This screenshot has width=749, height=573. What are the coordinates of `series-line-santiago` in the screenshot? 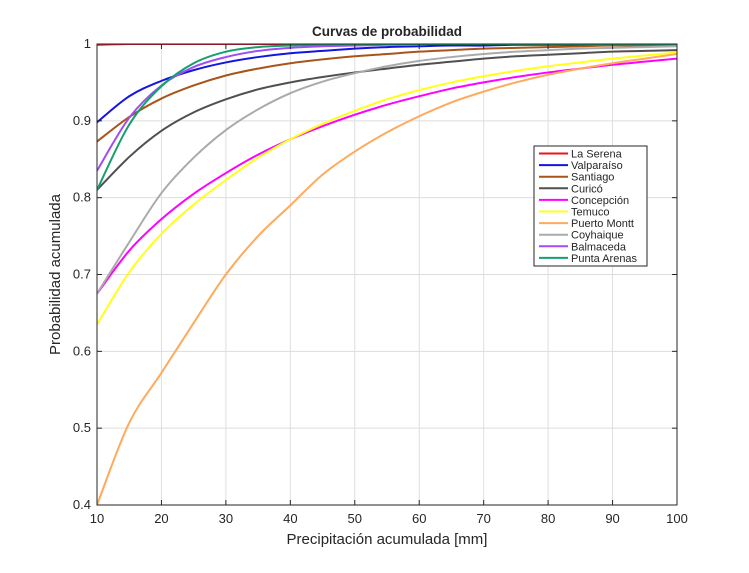 It's located at (387, 93).